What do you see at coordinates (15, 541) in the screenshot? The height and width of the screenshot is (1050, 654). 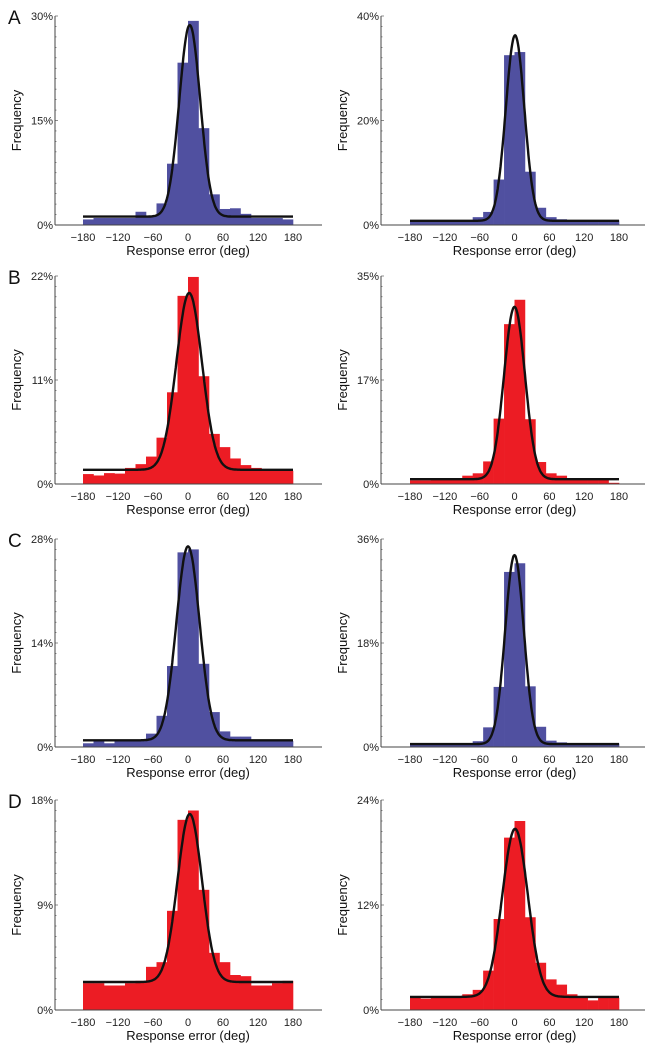 I see `panel-letter: C` at bounding box center [15, 541].